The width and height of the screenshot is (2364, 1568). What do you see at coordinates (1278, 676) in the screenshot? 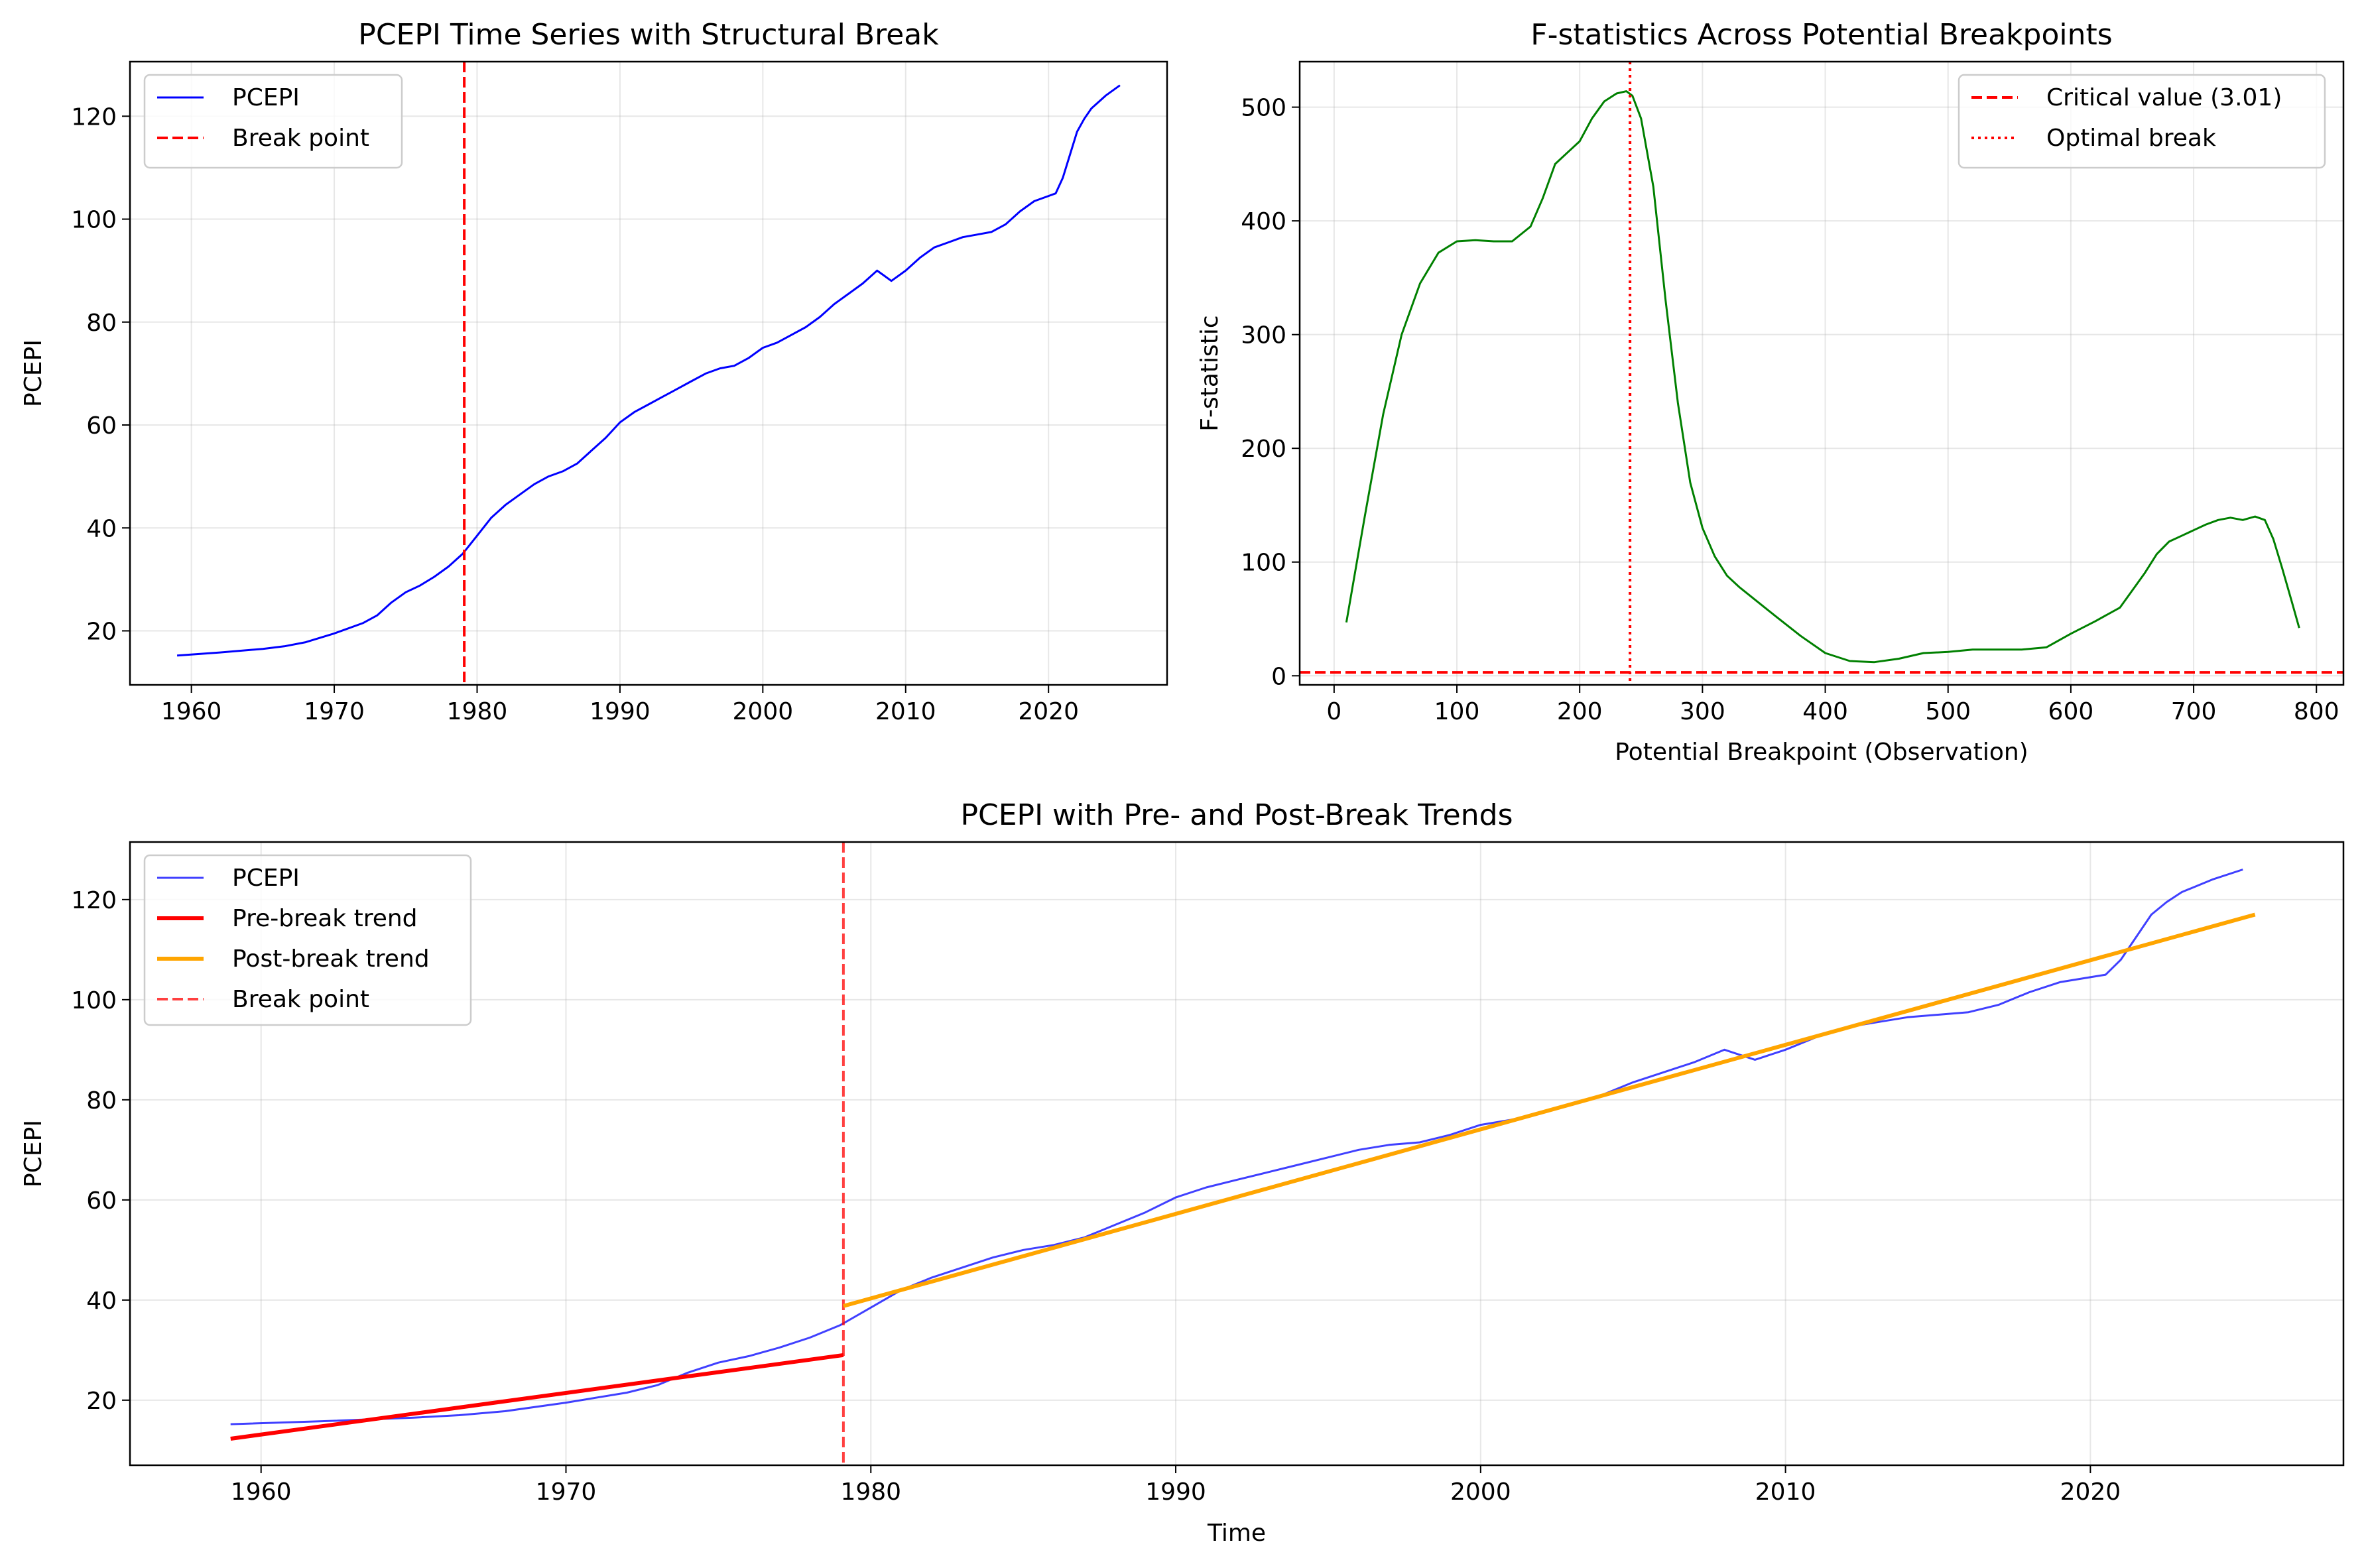
I see `y-tick-label: 0` at bounding box center [1278, 676].